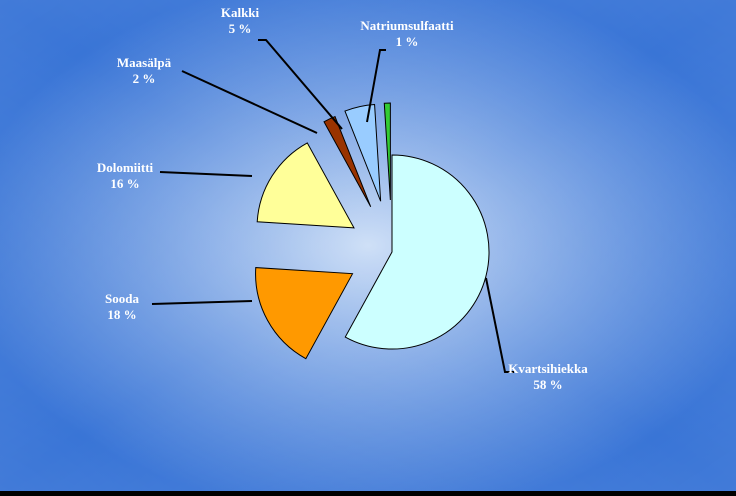 The image size is (736, 496). I want to click on pie-slice-maas-lp-, so click(347, 161).